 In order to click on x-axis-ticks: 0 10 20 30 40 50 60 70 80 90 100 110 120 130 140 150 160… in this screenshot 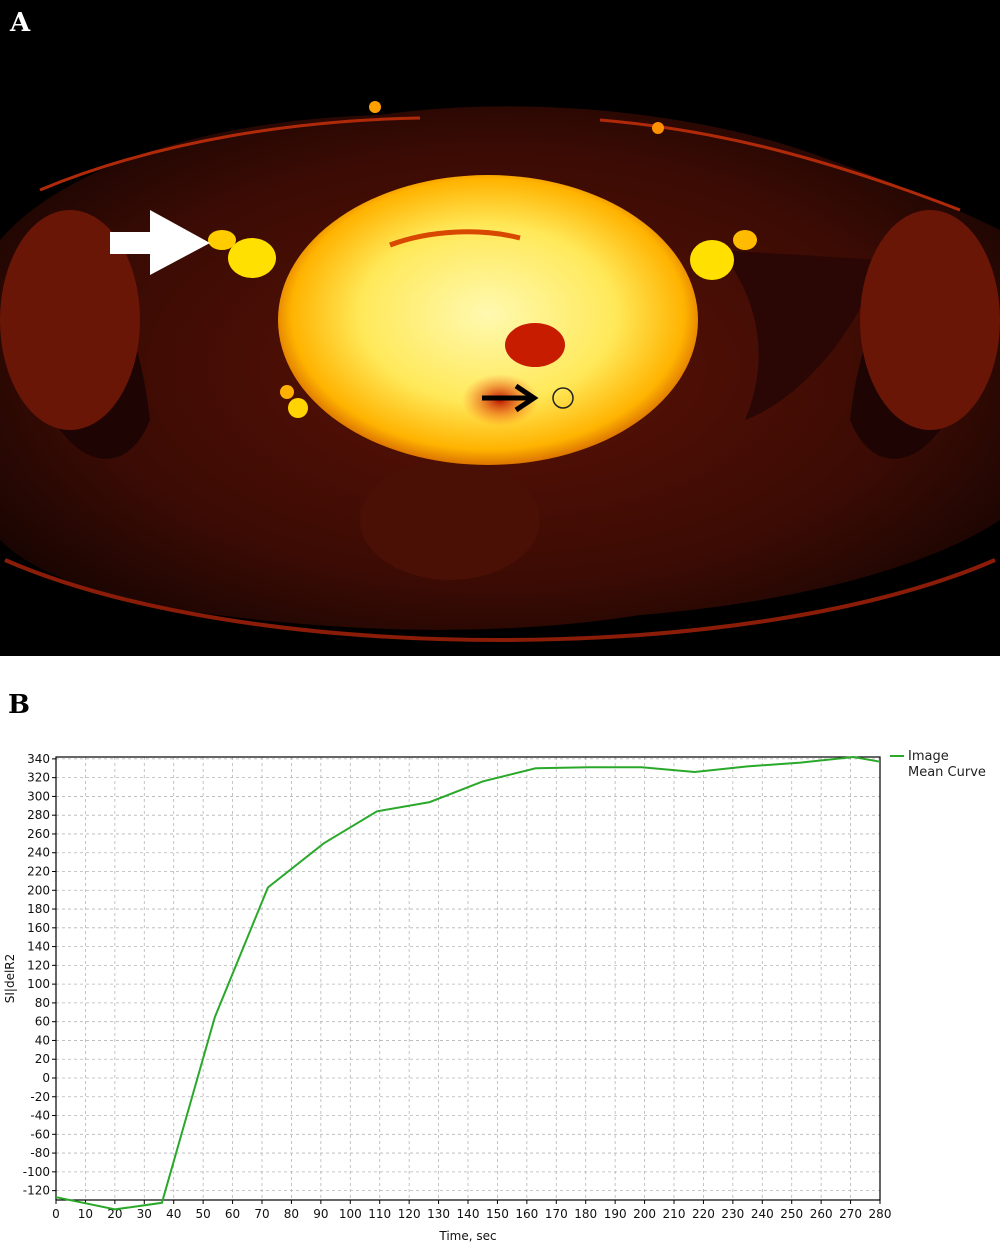, I will do `click(471, 1210)`.